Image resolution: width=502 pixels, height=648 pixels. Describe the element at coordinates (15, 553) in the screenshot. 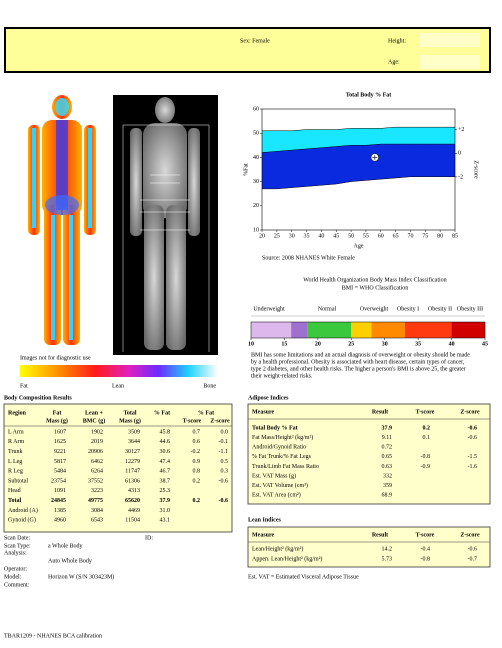

I see `info-label: Analysis:` at that location.